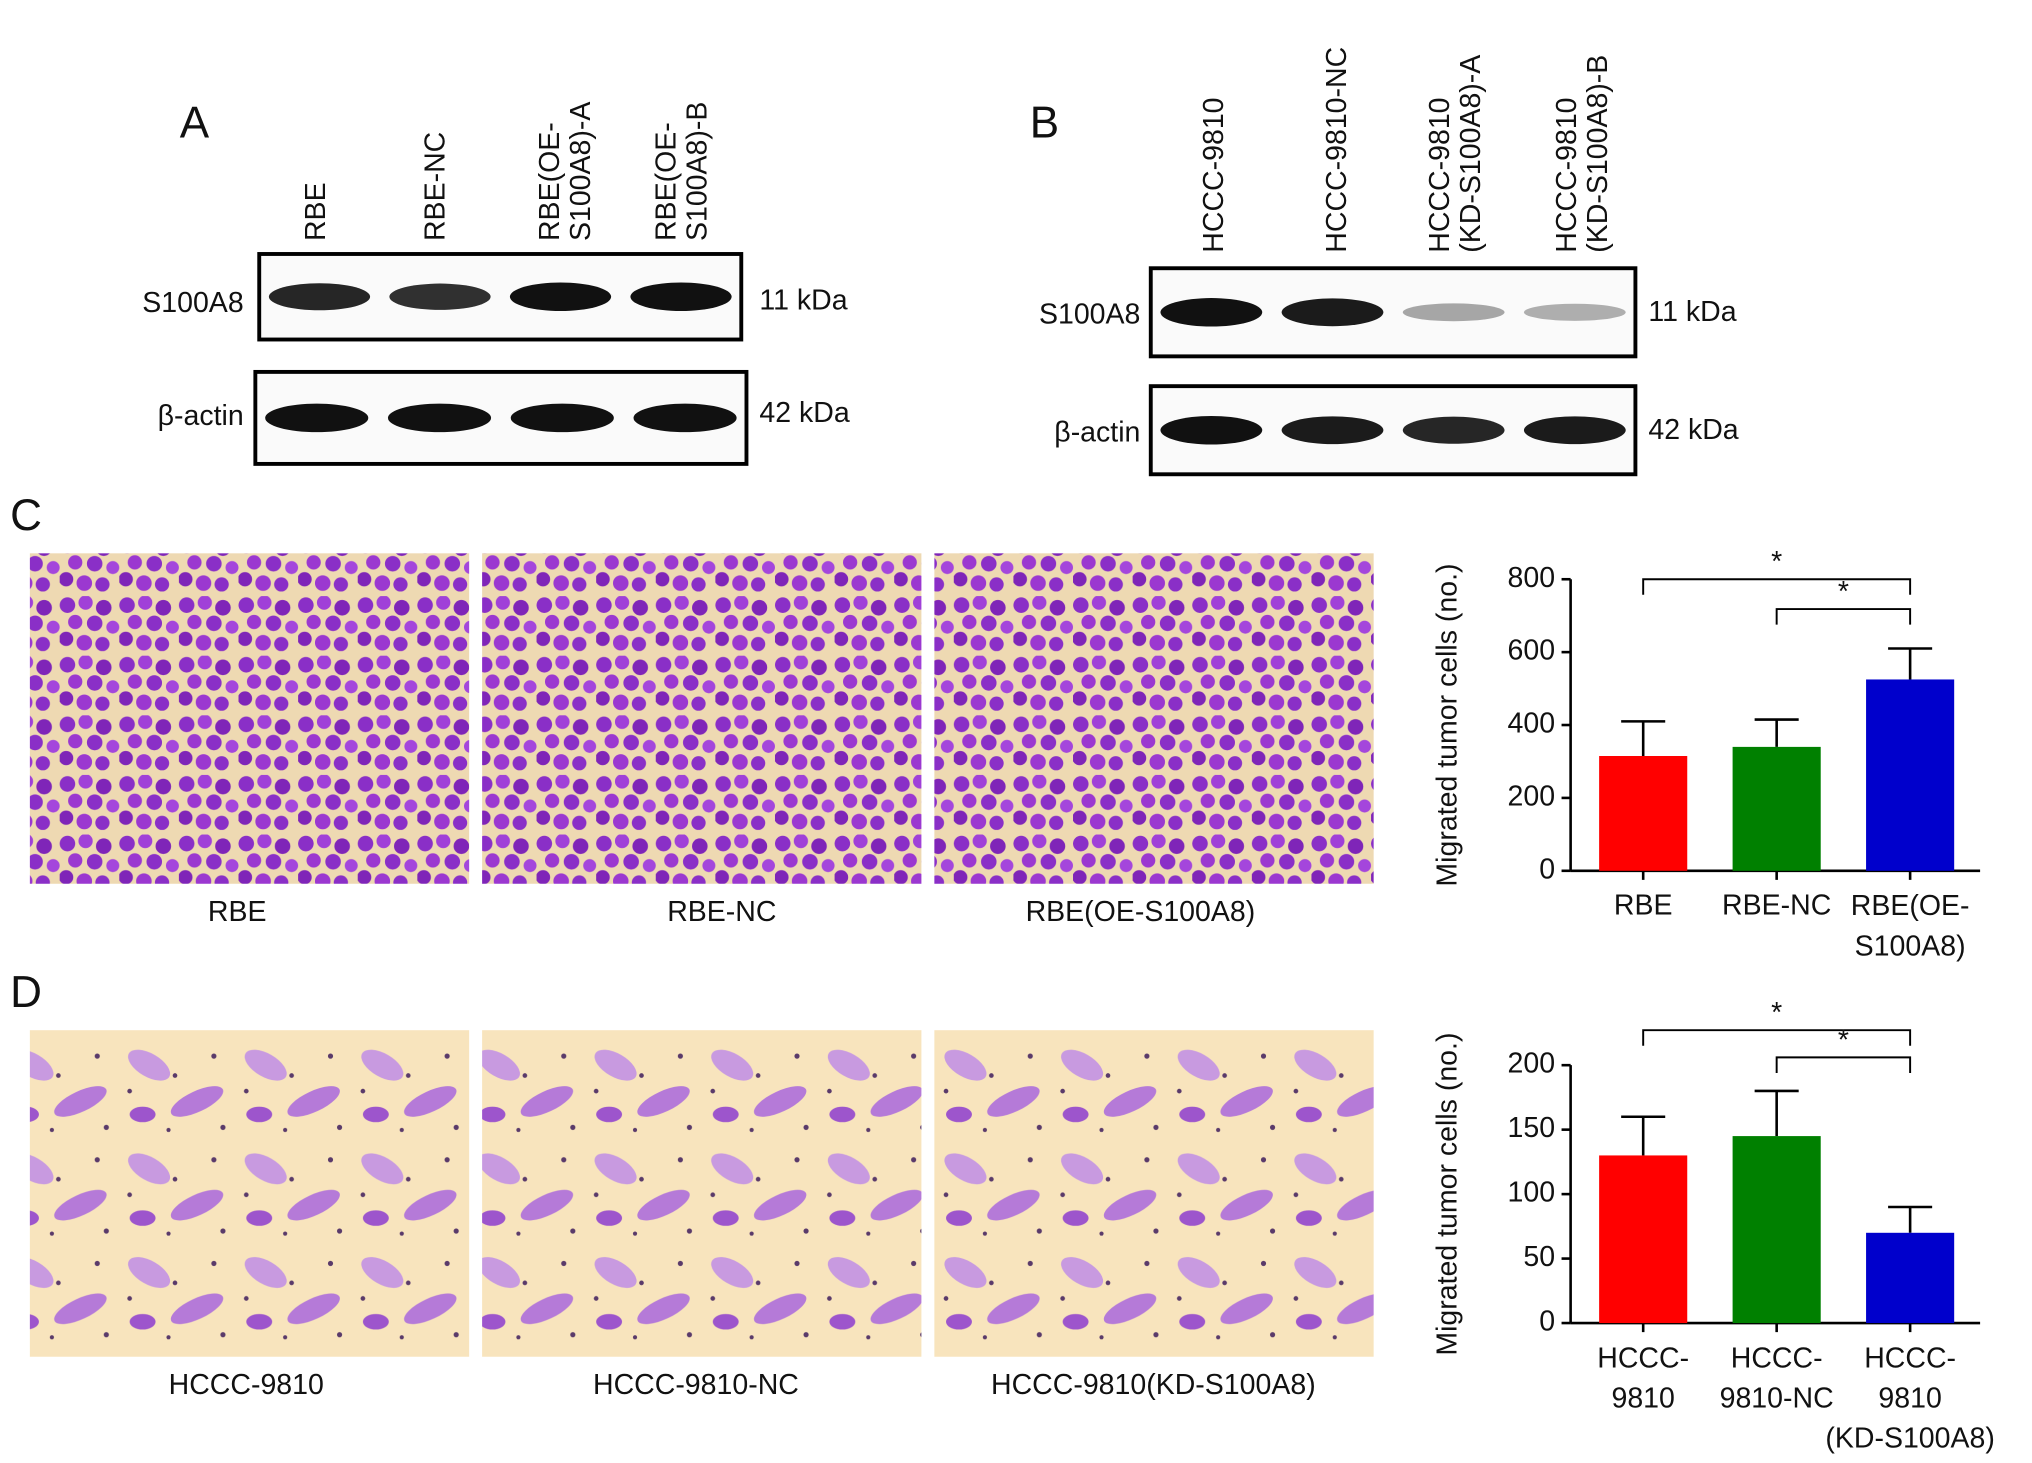 Image resolution: width=2032 pixels, height=1463 pixels. What do you see at coordinates (1214, 174) in the screenshot?
I see `lane-label: HCCC-9810` at bounding box center [1214, 174].